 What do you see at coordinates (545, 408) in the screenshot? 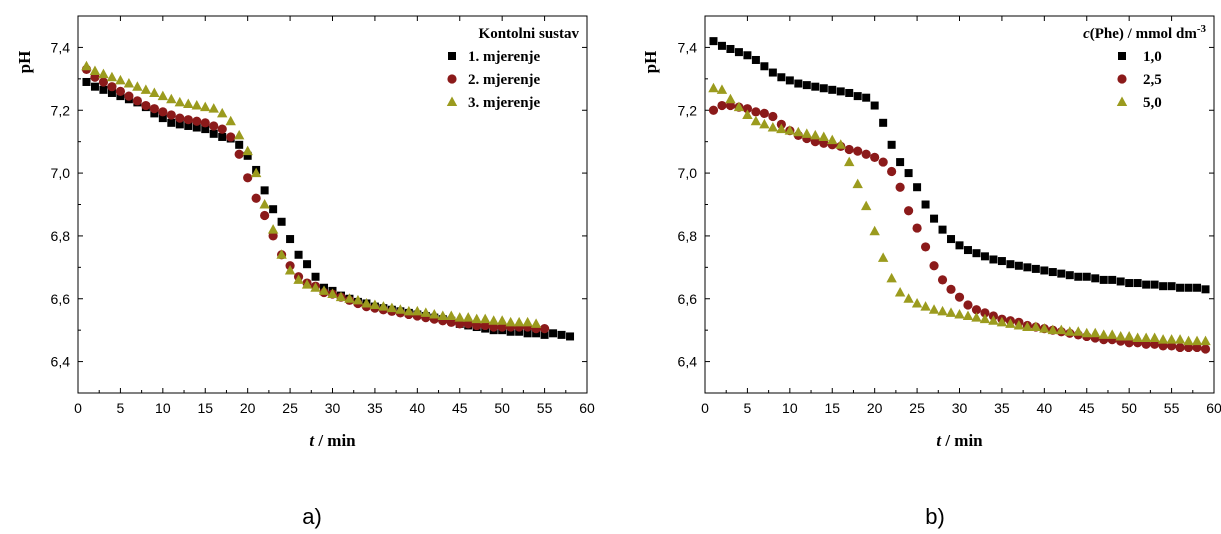
I see `x-tick-label: 55` at bounding box center [545, 408].